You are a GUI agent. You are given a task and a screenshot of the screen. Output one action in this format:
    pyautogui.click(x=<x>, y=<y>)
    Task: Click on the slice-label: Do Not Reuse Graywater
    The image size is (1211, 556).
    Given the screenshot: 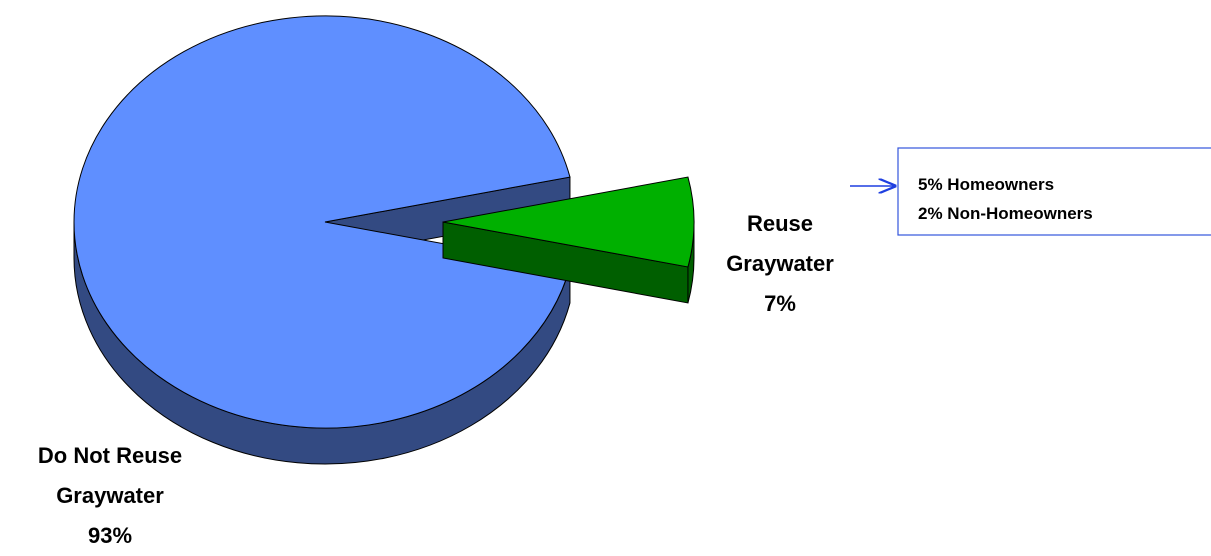 What is the action you would take?
    pyautogui.click(x=110, y=475)
    